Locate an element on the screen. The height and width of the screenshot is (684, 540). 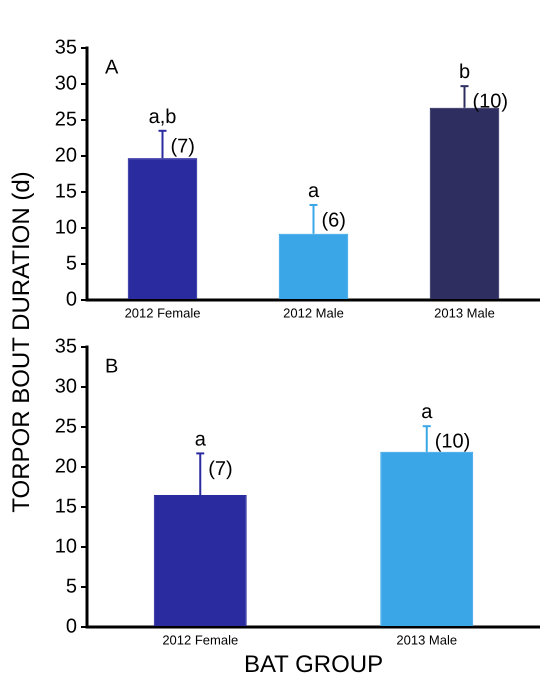
y-axis-title: TORPOR BOUT DURATION (d) is located at coordinates (22, 342).